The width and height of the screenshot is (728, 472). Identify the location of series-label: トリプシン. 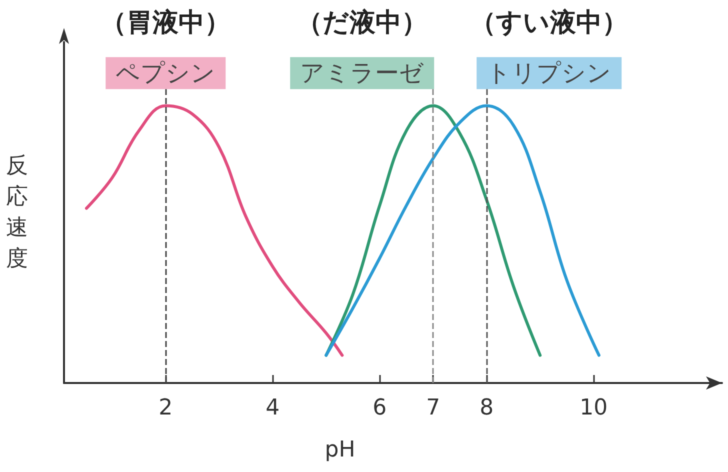
(549, 73).